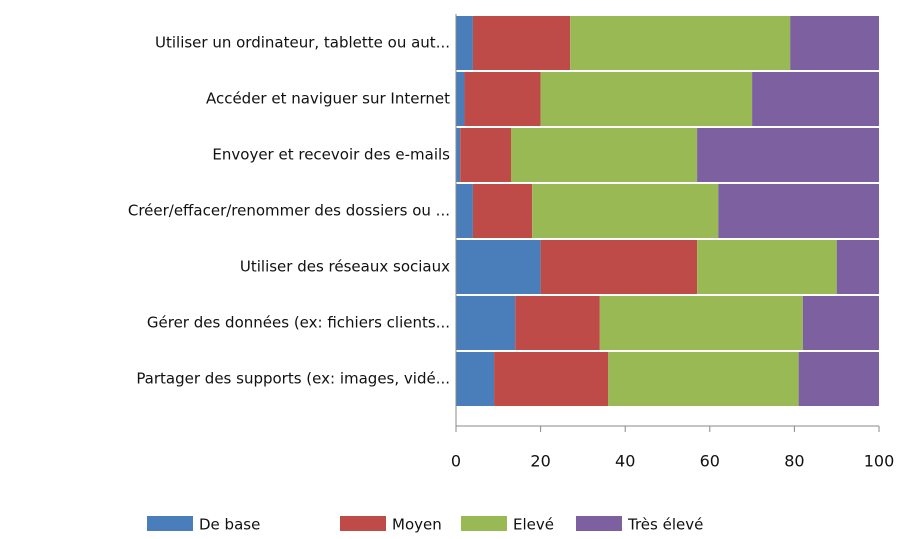 The image size is (903, 539). I want to click on legend-label: De base, so click(229, 525).